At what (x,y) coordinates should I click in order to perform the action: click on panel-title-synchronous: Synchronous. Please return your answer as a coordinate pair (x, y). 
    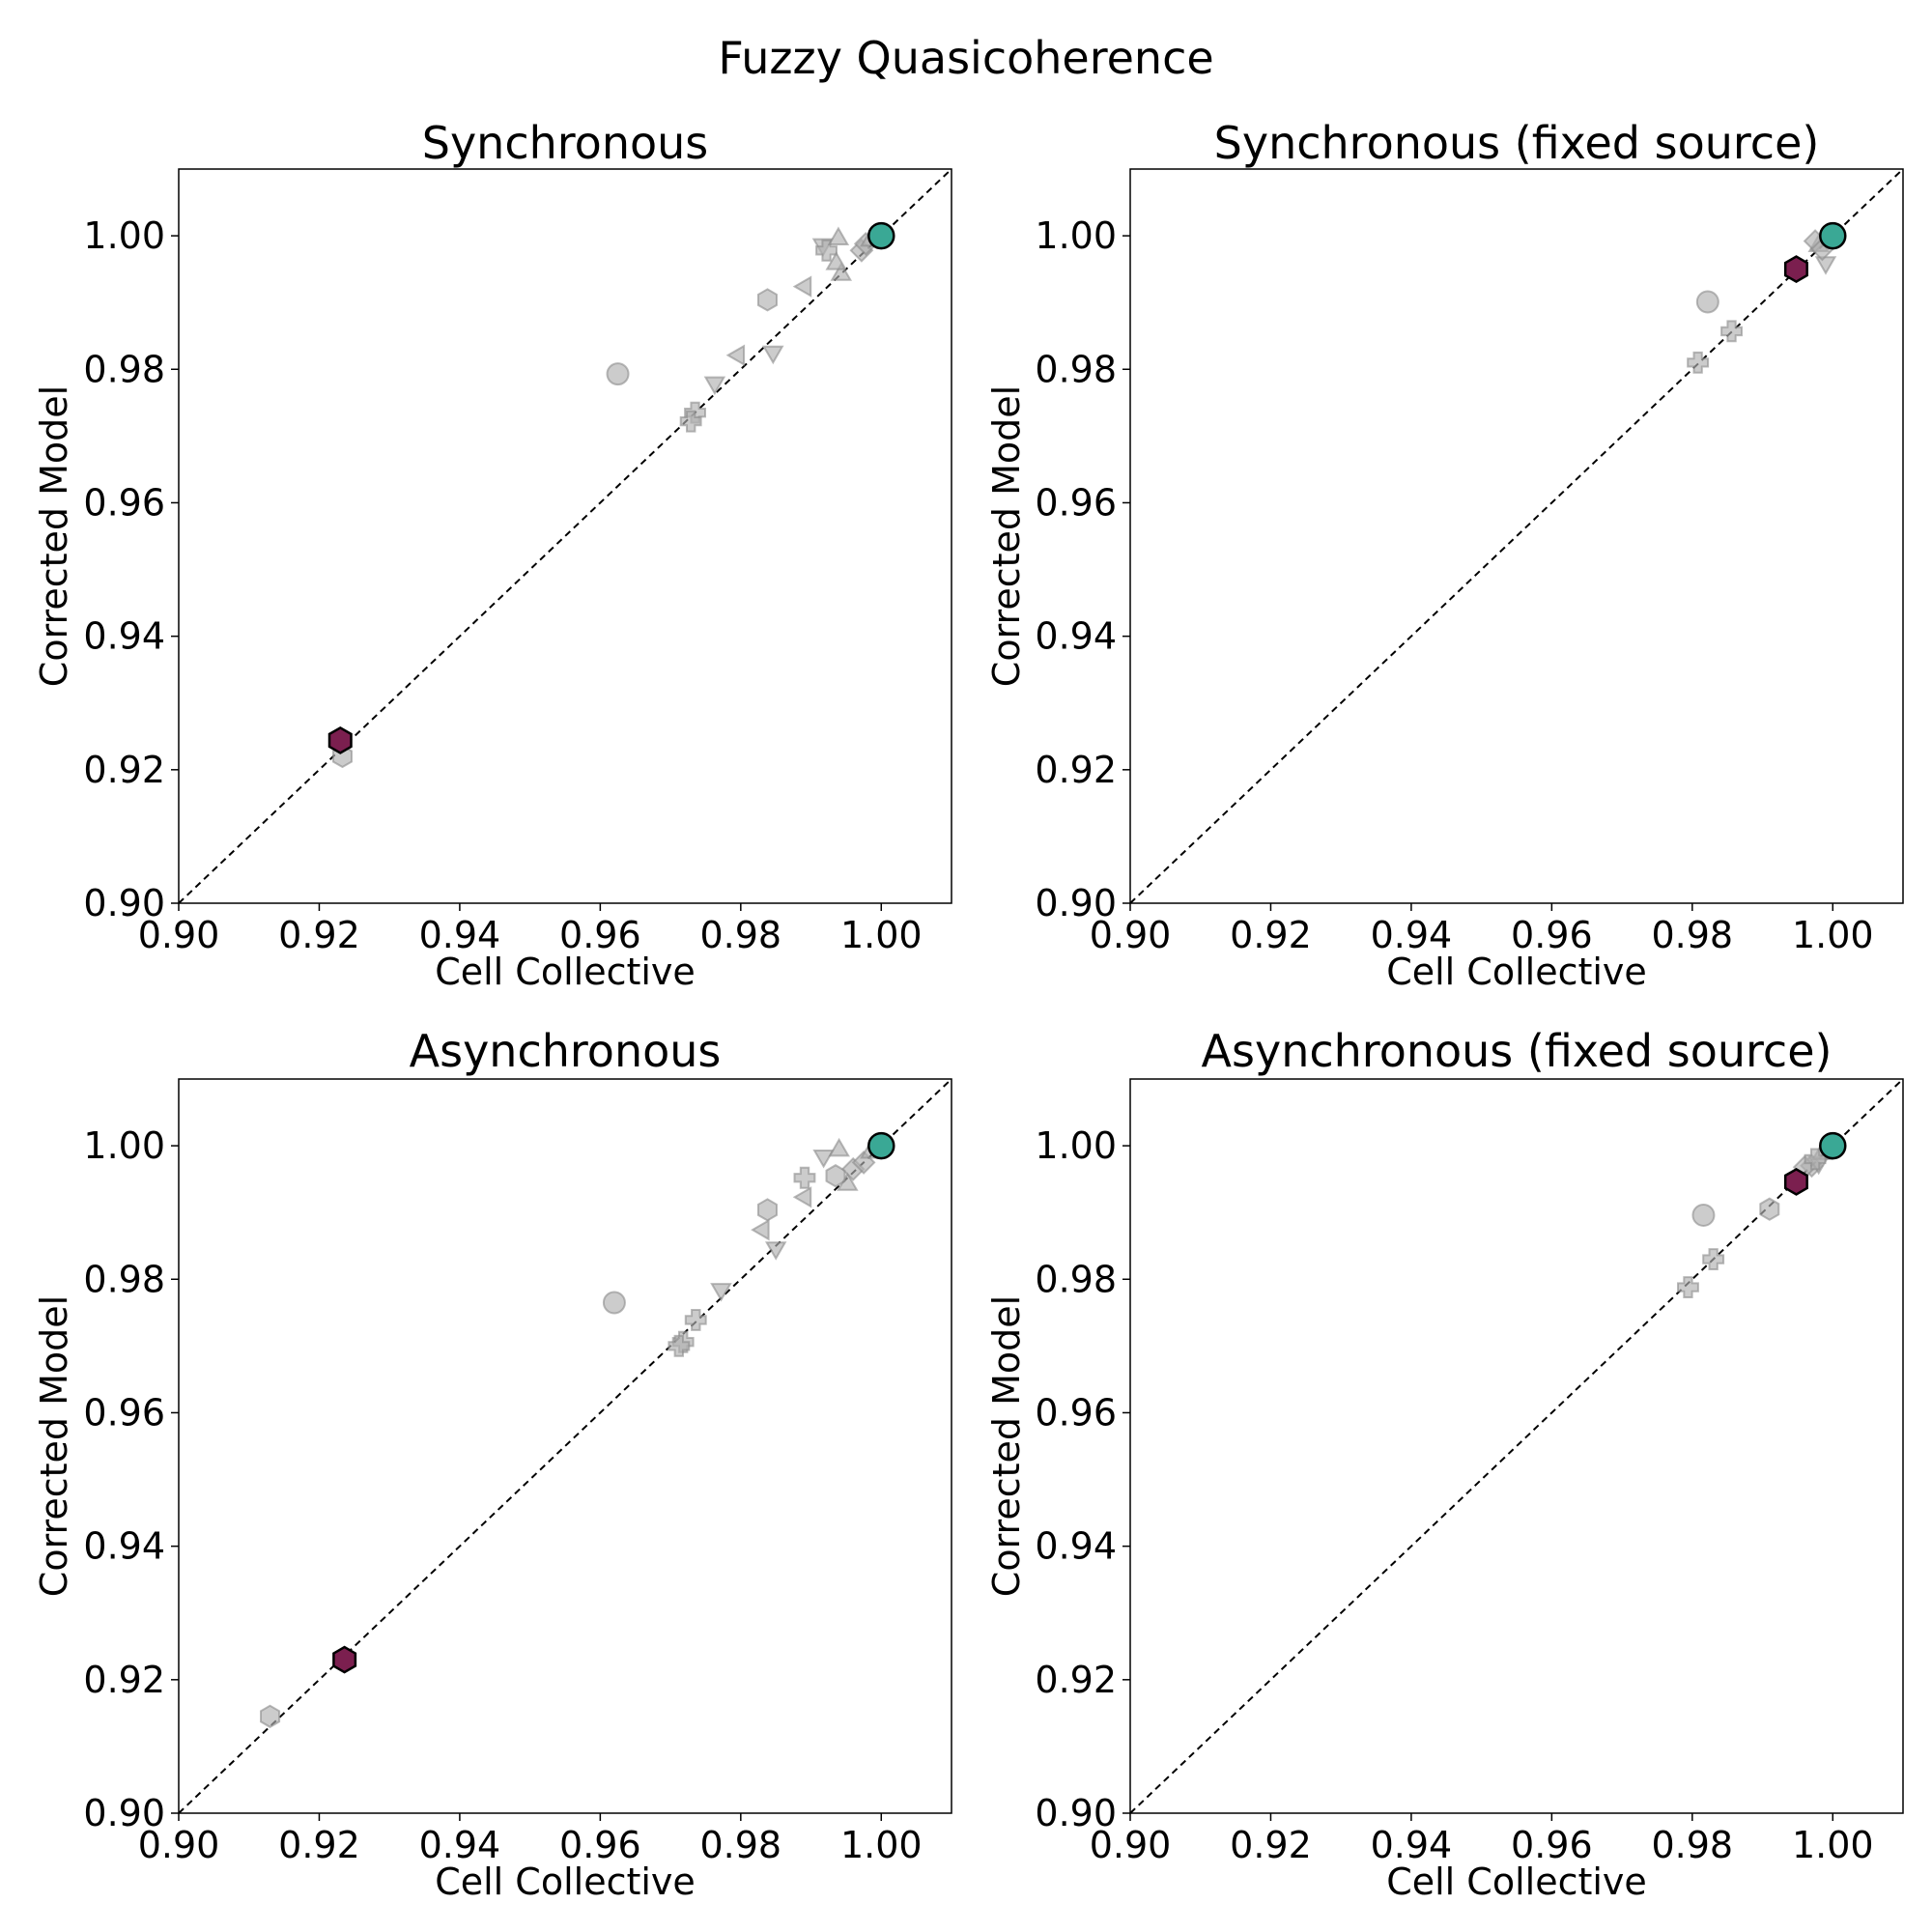
    Looking at the image, I should click on (565, 143).